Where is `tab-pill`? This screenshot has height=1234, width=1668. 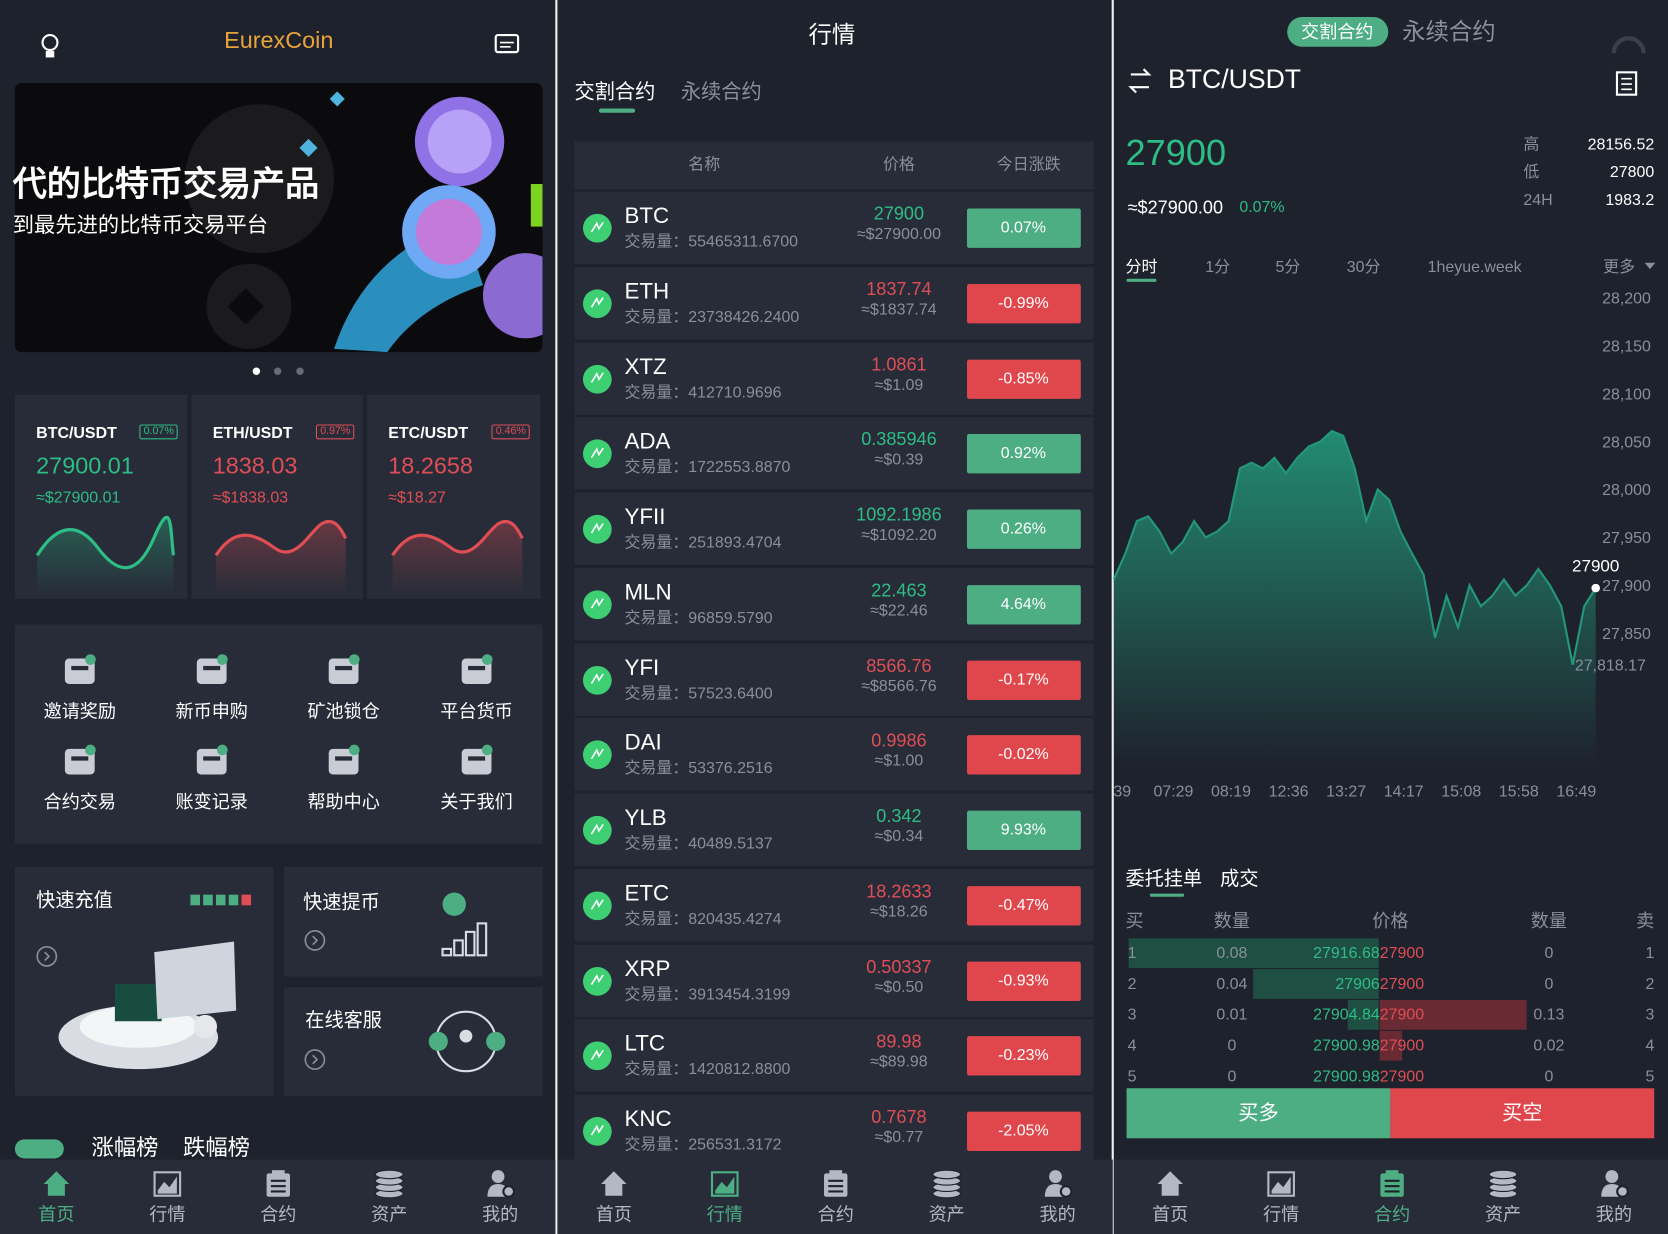
tab-pill is located at coordinates (1338, 32).